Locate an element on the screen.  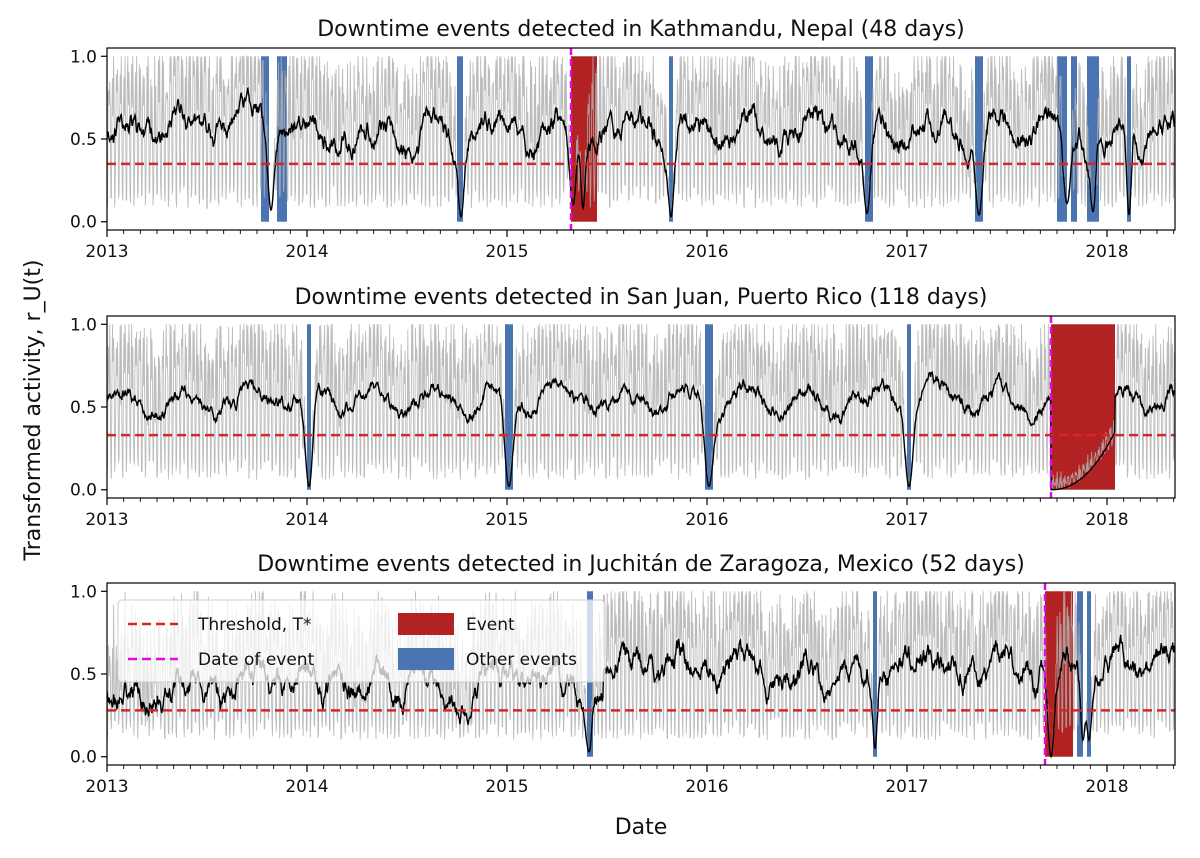
legend-event-swatch is located at coordinates (426, 624).